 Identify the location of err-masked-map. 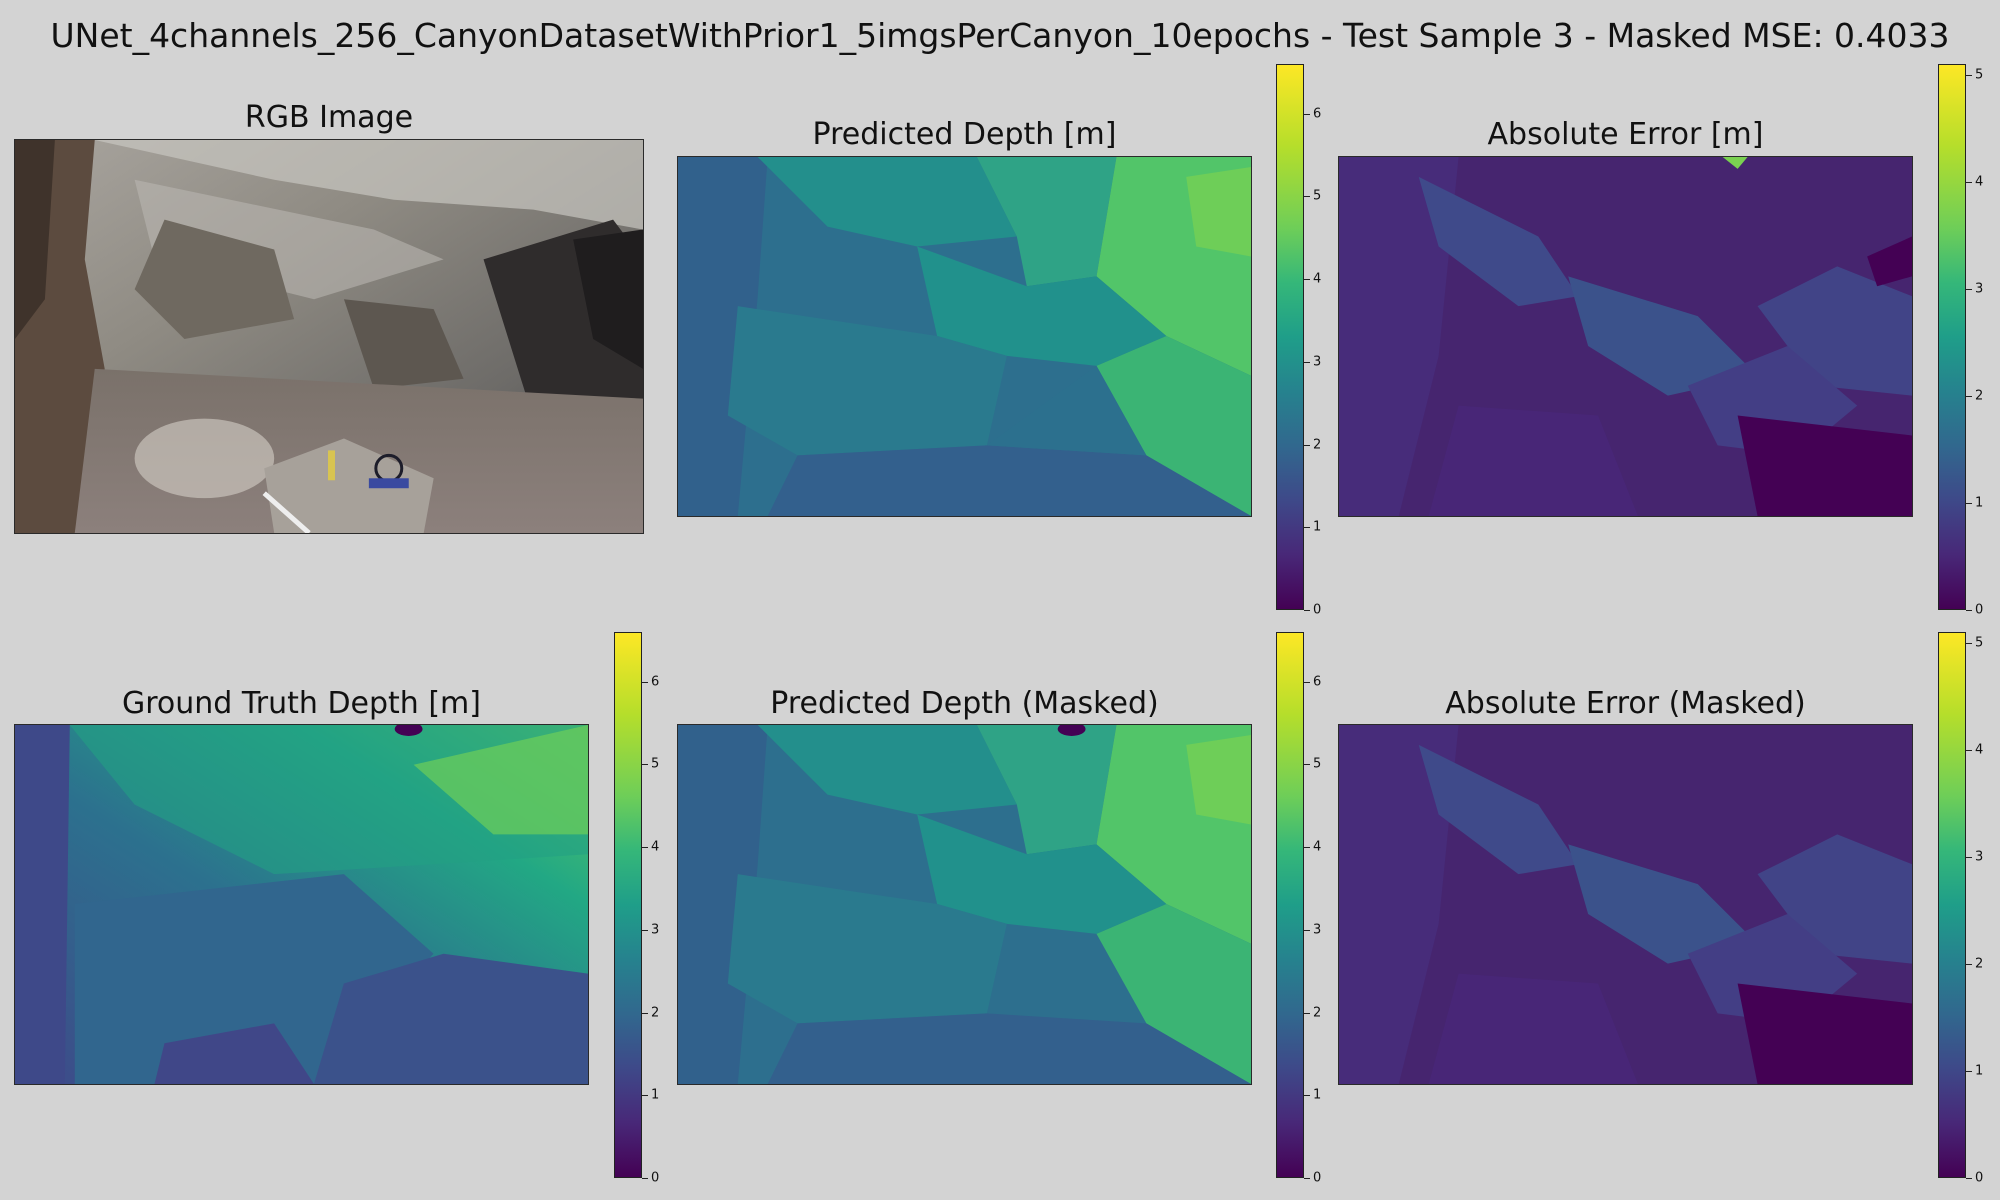
(1625, 904).